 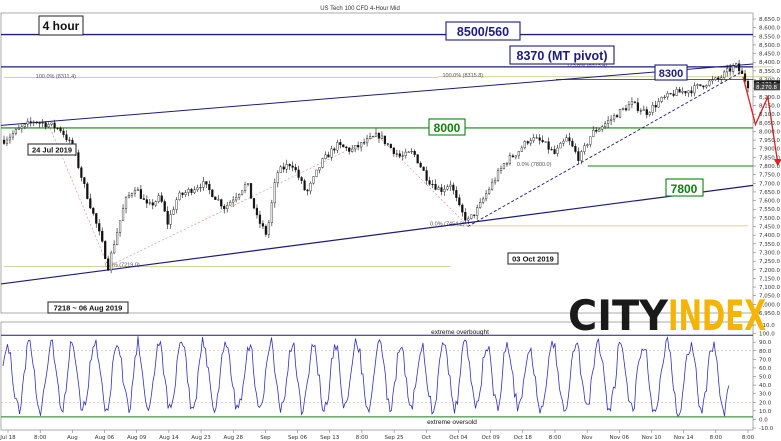 I want to click on x-tick-label: Sep 25, so click(x=395, y=438).